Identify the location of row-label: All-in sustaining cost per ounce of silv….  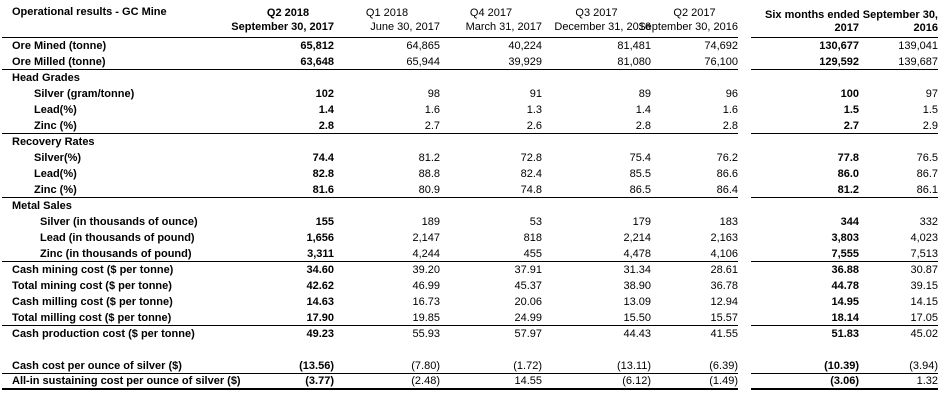
(126, 381).